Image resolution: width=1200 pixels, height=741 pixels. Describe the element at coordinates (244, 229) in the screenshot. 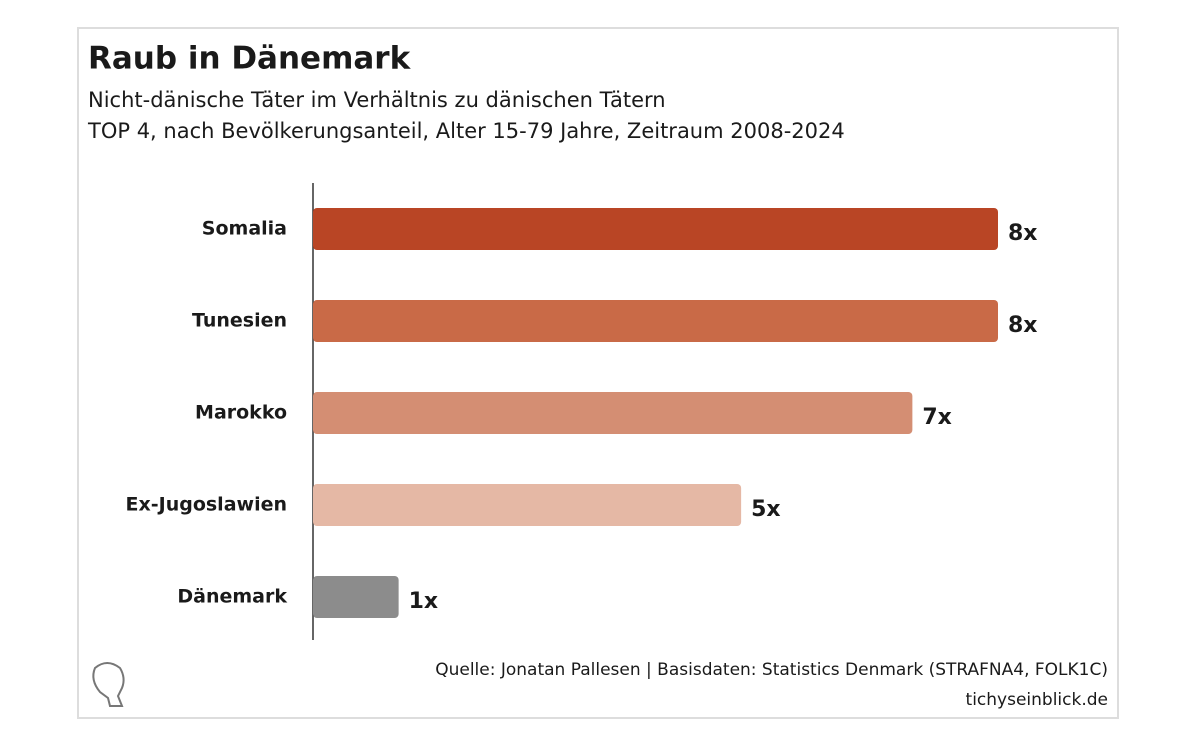

I see `category-label: Somalia` at that location.